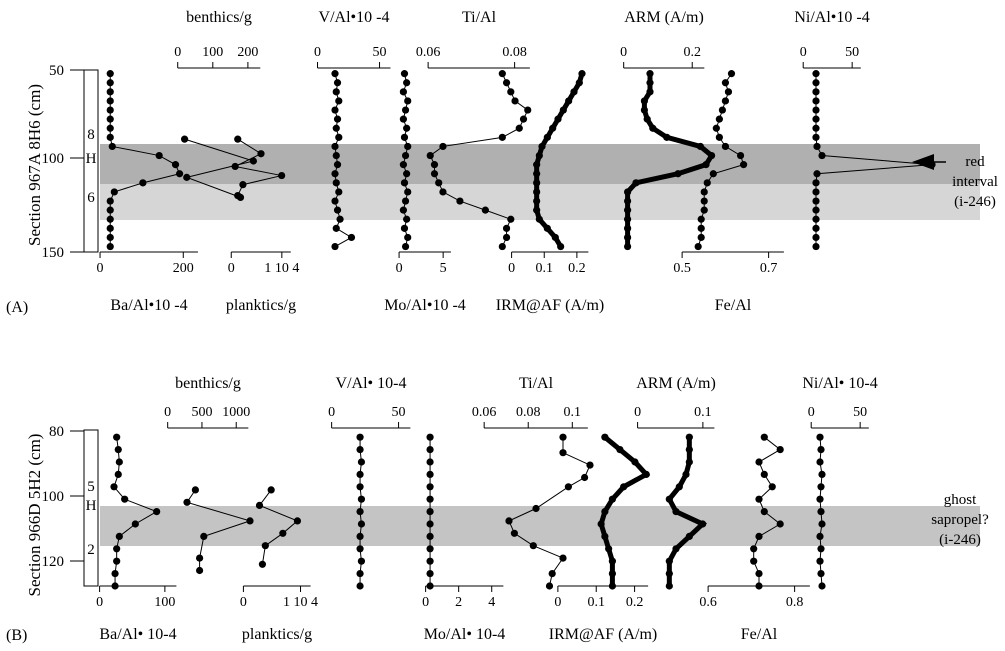 The width and height of the screenshot is (1005, 651). I want to click on core-label-a-bot: 6, so click(91, 198).